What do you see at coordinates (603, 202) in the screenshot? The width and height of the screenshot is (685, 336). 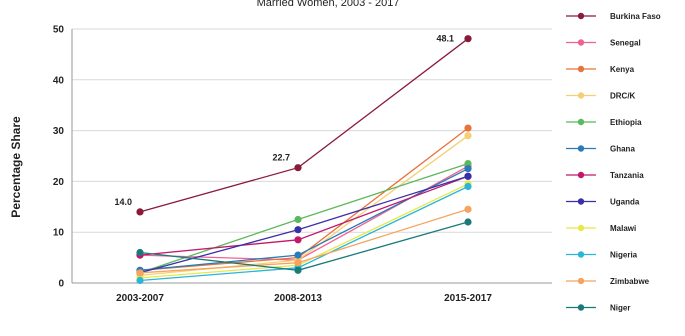 I see `legend-item: Uganda` at bounding box center [603, 202].